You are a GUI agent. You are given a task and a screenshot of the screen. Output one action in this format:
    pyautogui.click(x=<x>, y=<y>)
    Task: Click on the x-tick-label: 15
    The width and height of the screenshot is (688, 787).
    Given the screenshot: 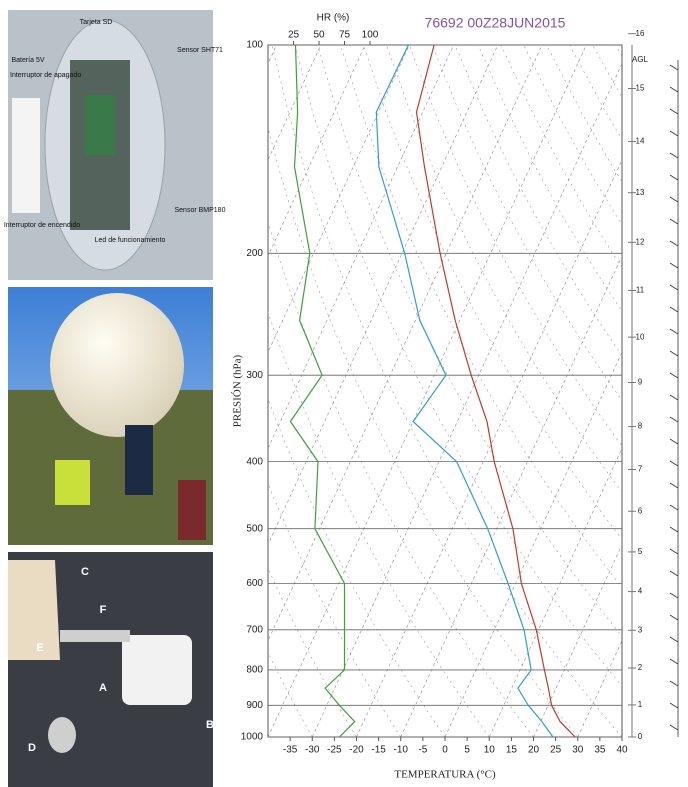 What is the action you would take?
    pyautogui.click(x=512, y=750)
    